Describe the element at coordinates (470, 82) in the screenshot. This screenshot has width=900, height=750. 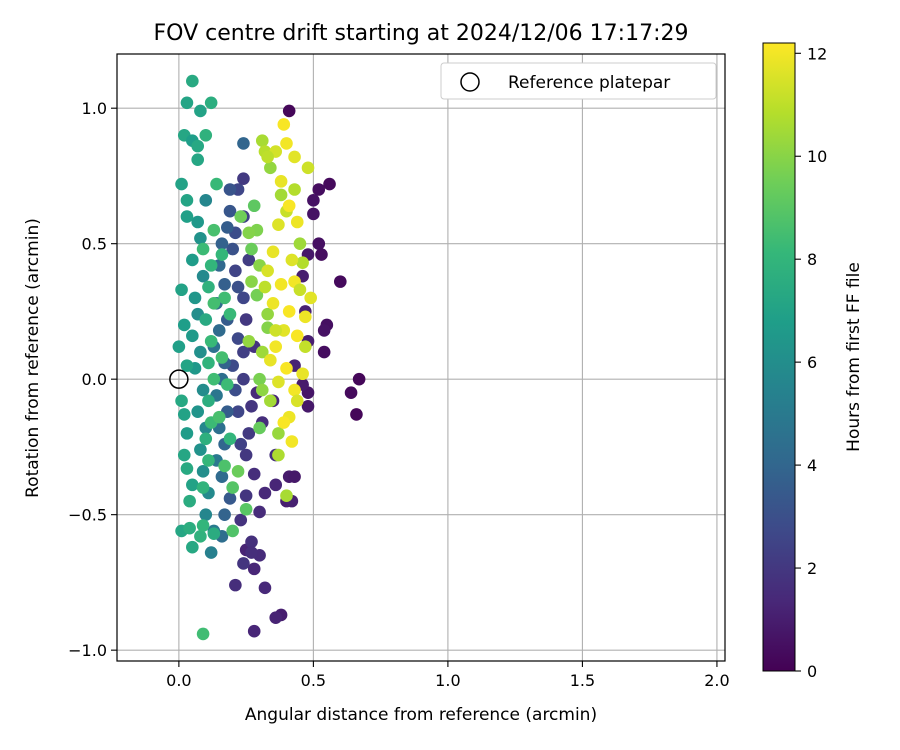
I see `legend-marker-icon` at that location.